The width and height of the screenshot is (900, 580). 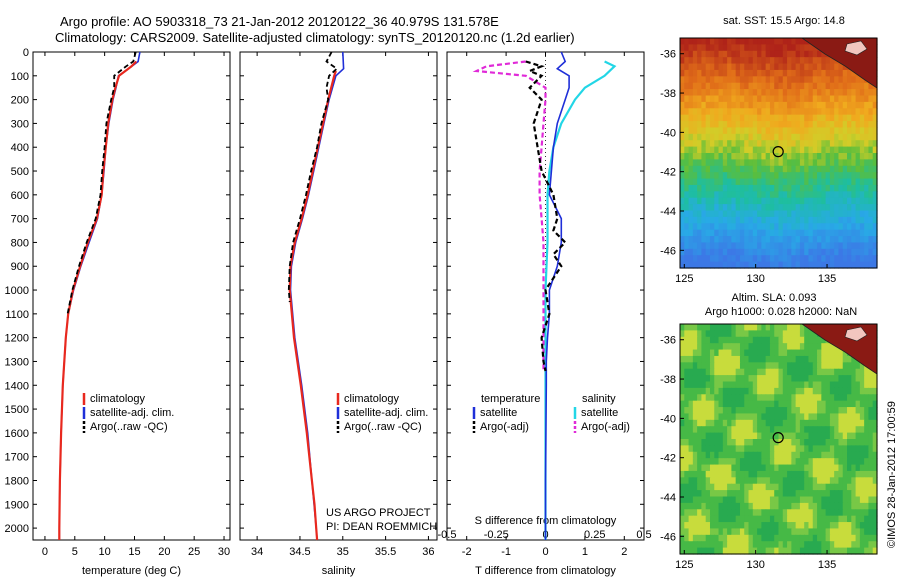 What do you see at coordinates (784, 21) in the screenshot?
I see `sst-map-title: sat. SST: 15.5 Argo: 14.8` at bounding box center [784, 21].